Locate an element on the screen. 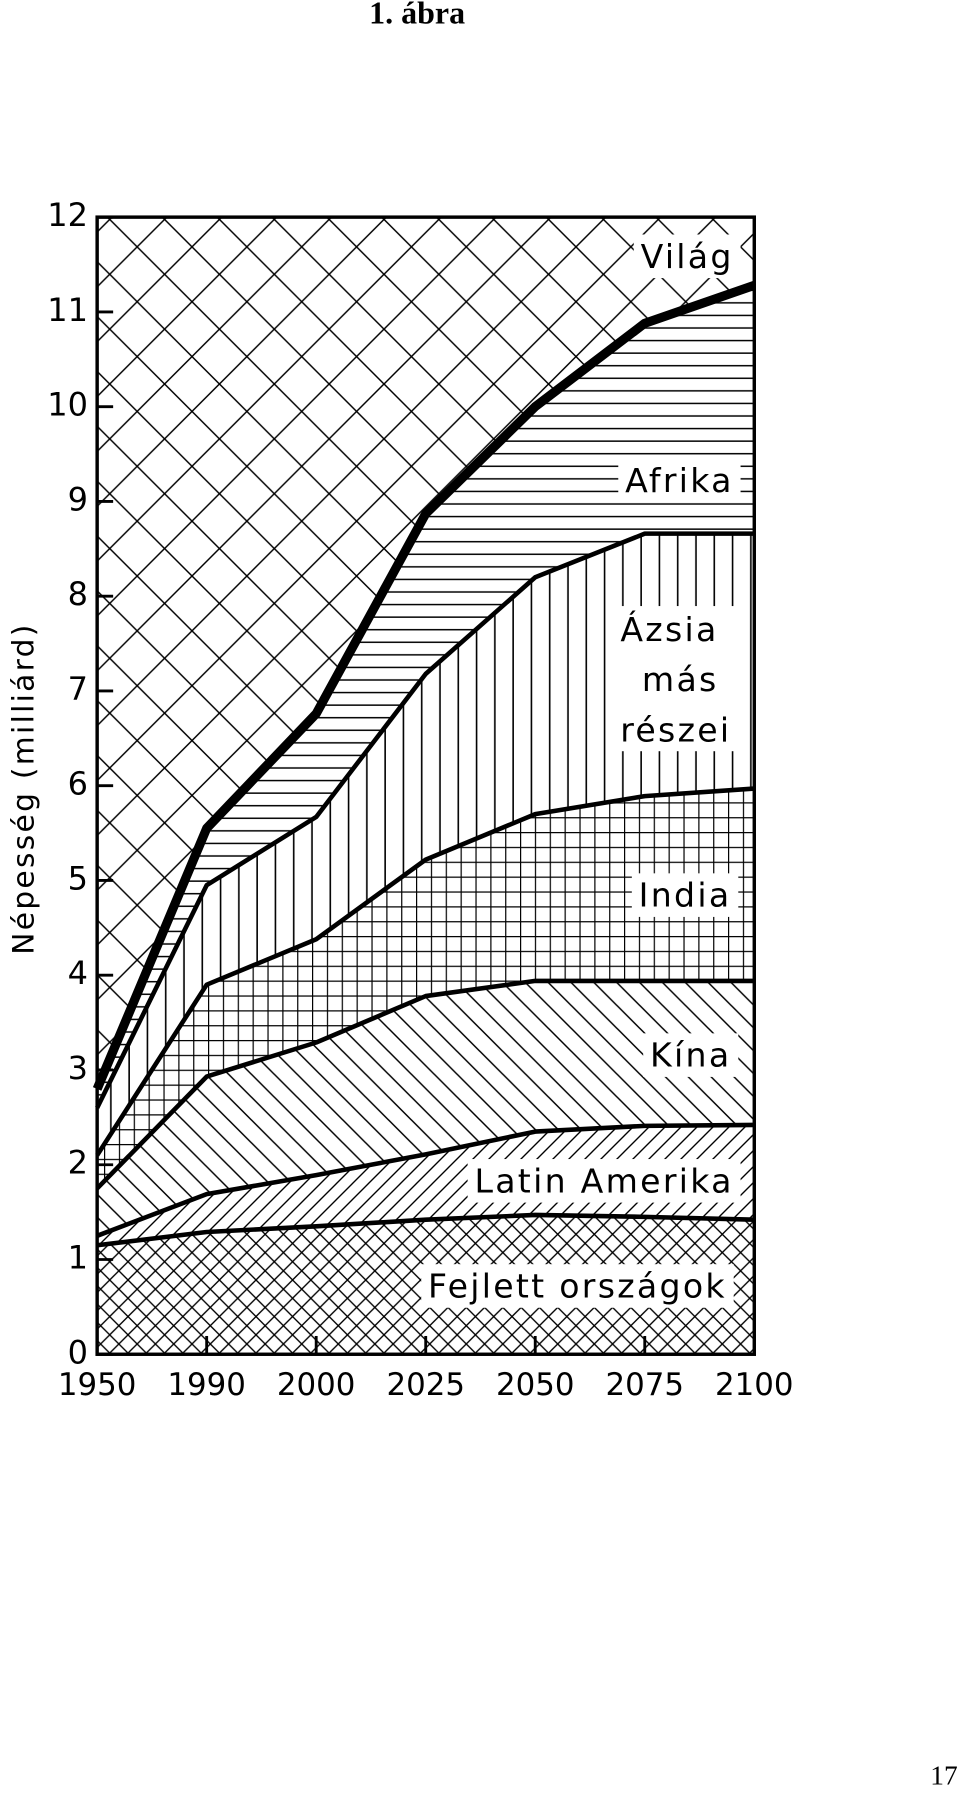 Image resolution: width=960 pixels, height=1801 pixels. x-tick-label: 2100 is located at coordinates (754, 1385).